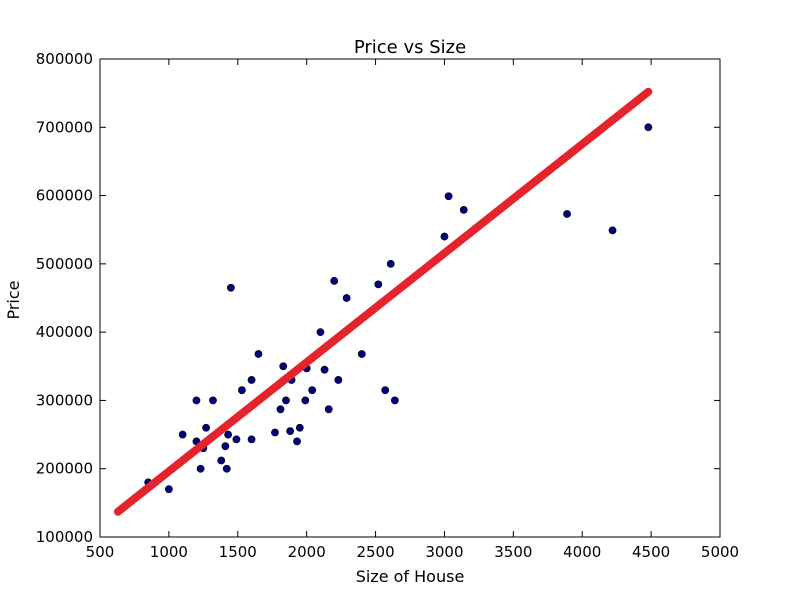 Image resolution: width=800 pixels, height=597 pixels. Describe the element at coordinates (64, 332) in the screenshot. I see `y-tick-label: 400000` at that location.